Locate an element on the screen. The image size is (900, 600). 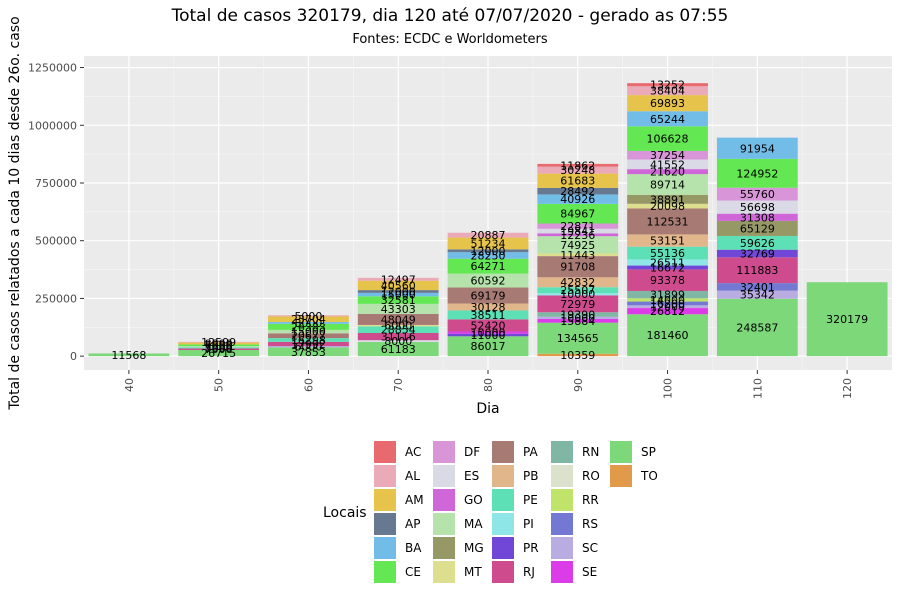
bar-value-label: 181460 is located at coordinates (668, 335).